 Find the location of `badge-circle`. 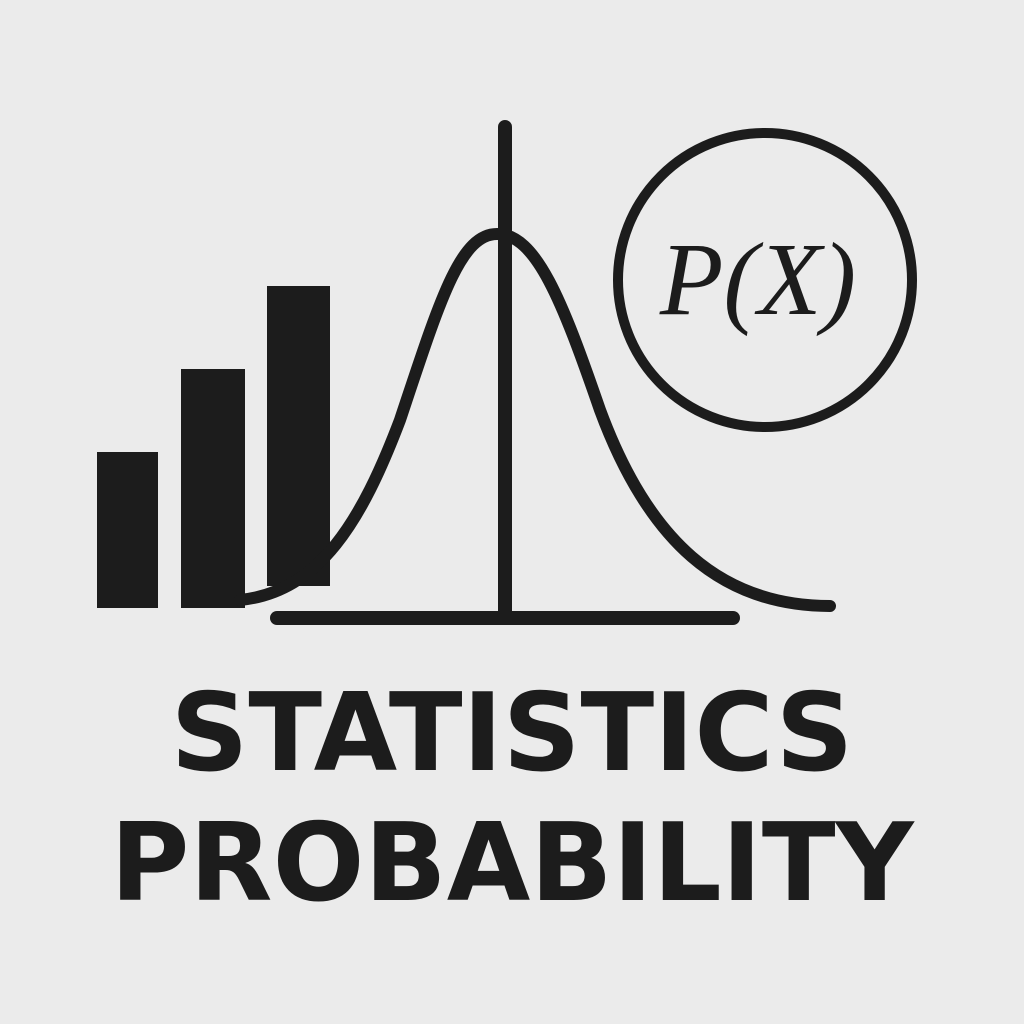

badge-circle is located at coordinates (765, 280).